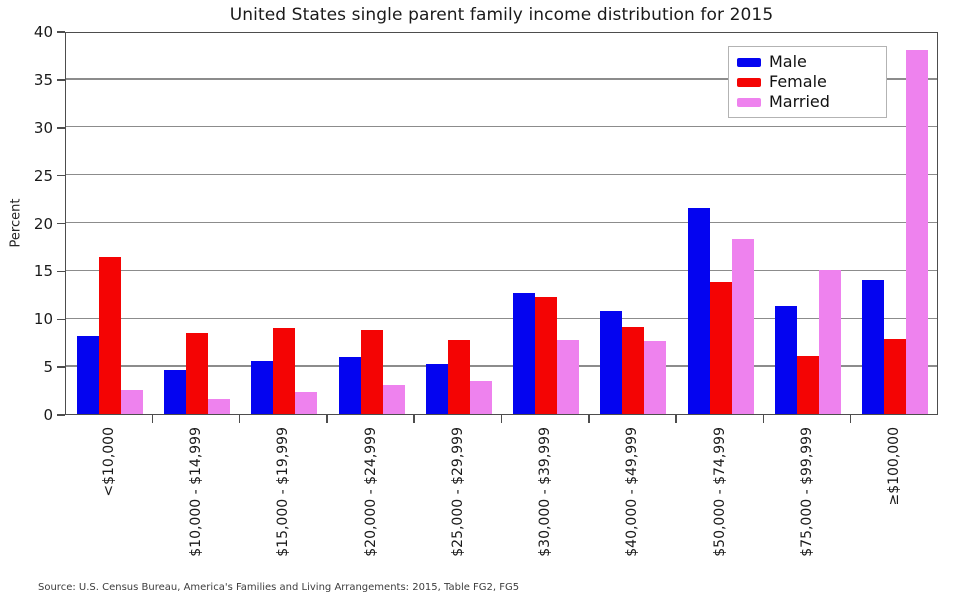 Image resolution: width=960 pixels, height=600 pixels. I want to click on x-category-label: $30,000 - $39,999, so click(545, 492).